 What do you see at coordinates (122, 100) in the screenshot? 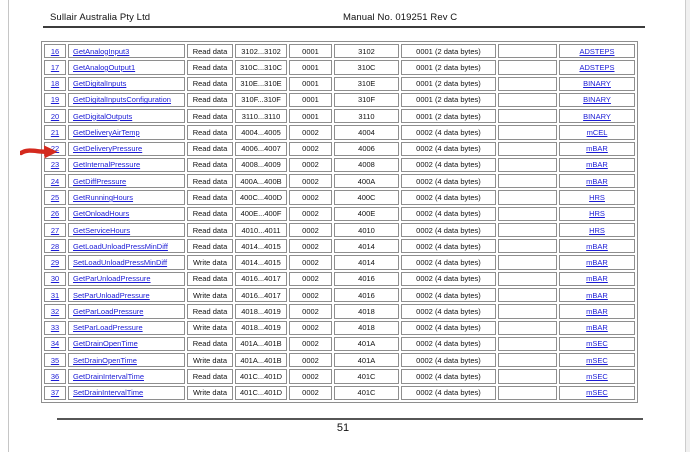
I see `function-name-link: GetDigitalInputsConfiguration` at bounding box center [122, 100].